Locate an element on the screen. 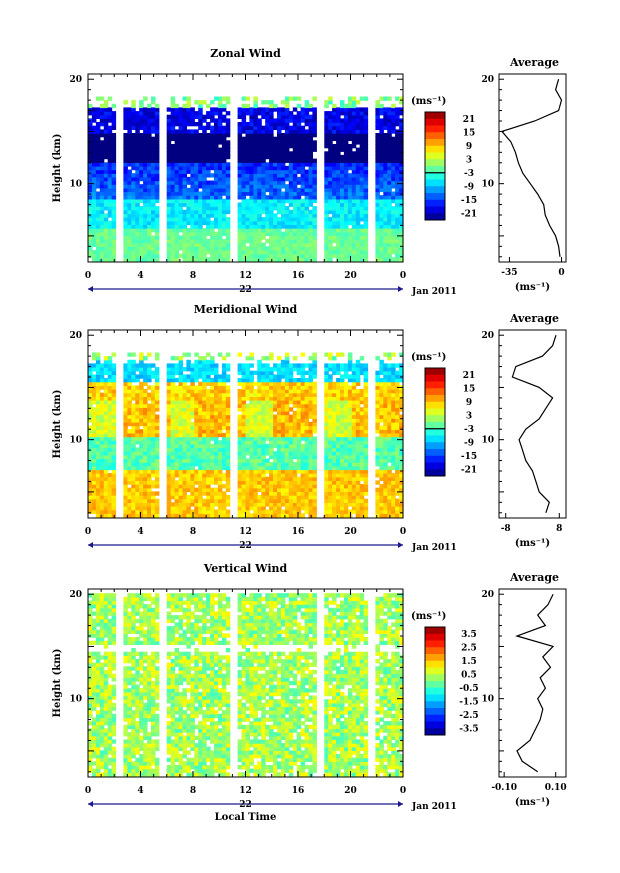 This screenshot has height=873, width=620. y-tick-label: 20 is located at coordinates (75, 80).